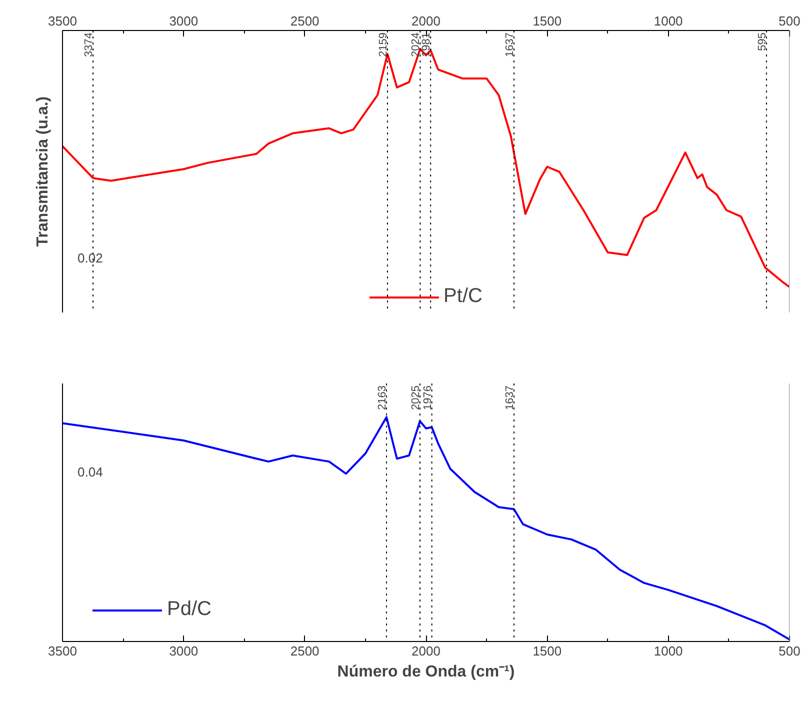 This screenshot has height=726, width=811. Describe the element at coordinates (416, 44) in the screenshot. I see `ref-line-label: 2024` at that location.